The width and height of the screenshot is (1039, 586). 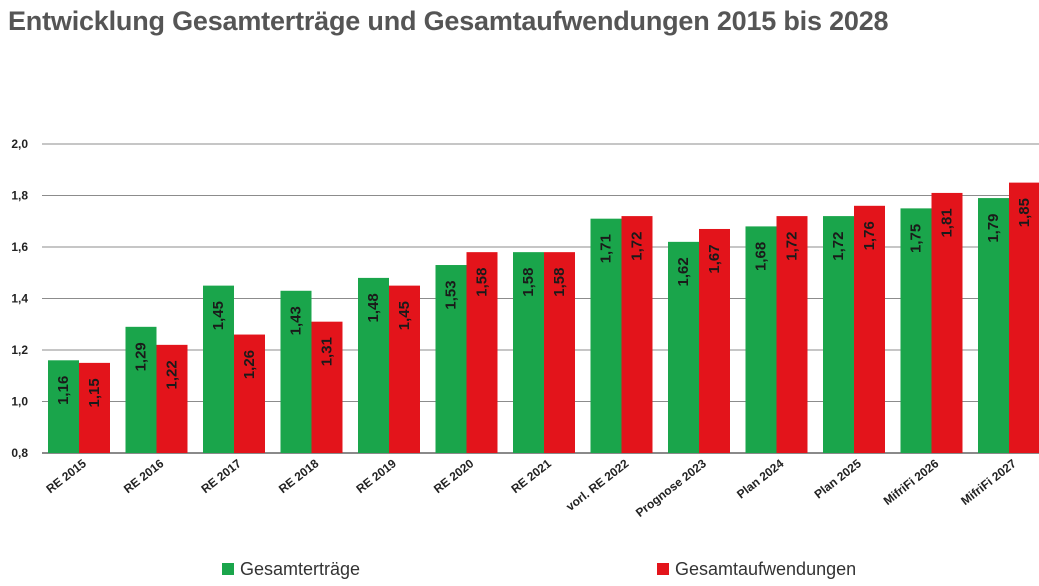 I want to click on y-tick-label: 2,0, so click(x=19, y=144).